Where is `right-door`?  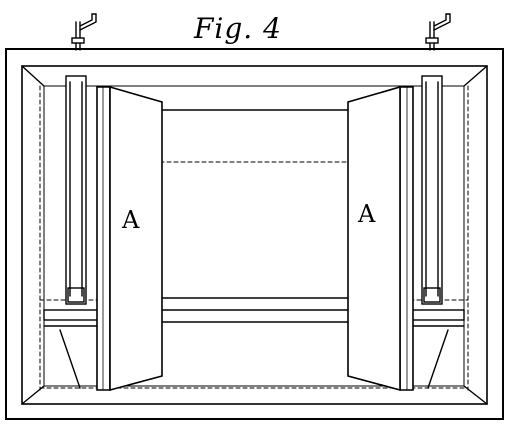 right-door is located at coordinates (380, 238).